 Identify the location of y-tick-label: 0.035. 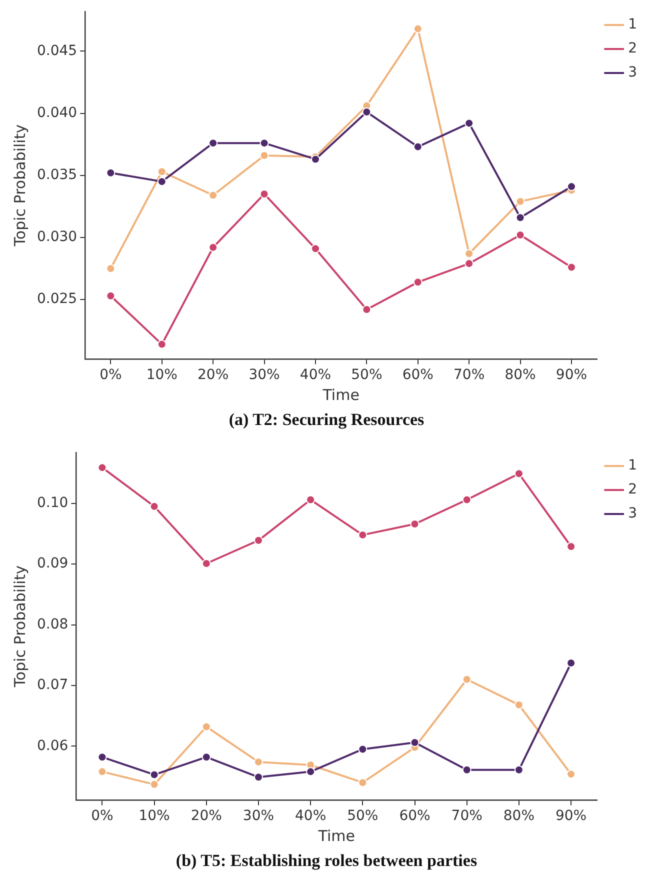
(57, 175).